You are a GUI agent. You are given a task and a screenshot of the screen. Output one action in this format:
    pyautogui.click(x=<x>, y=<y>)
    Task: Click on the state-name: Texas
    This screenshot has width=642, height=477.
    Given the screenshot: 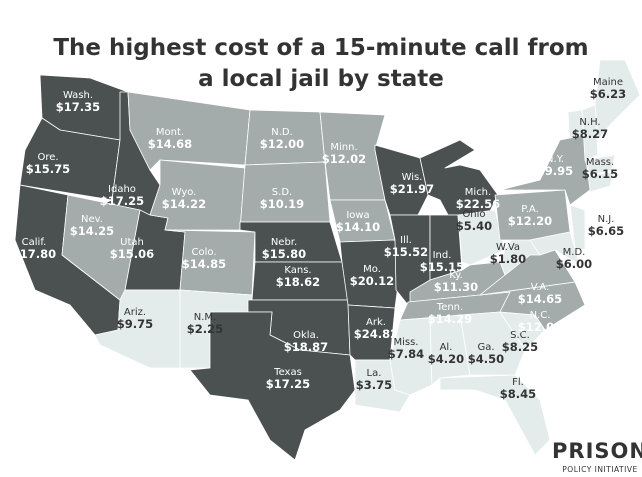 What is the action you would take?
    pyautogui.click(x=287, y=372)
    